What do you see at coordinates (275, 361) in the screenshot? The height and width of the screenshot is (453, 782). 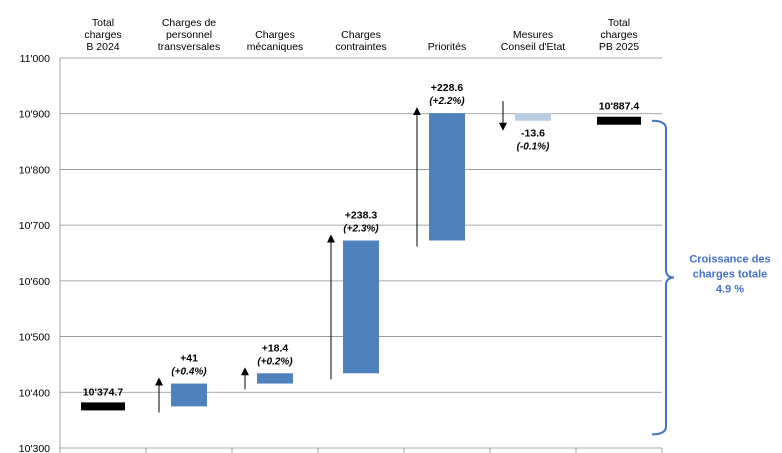 I see `percent-label: (+0.2%)` at bounding box center [275, 361].